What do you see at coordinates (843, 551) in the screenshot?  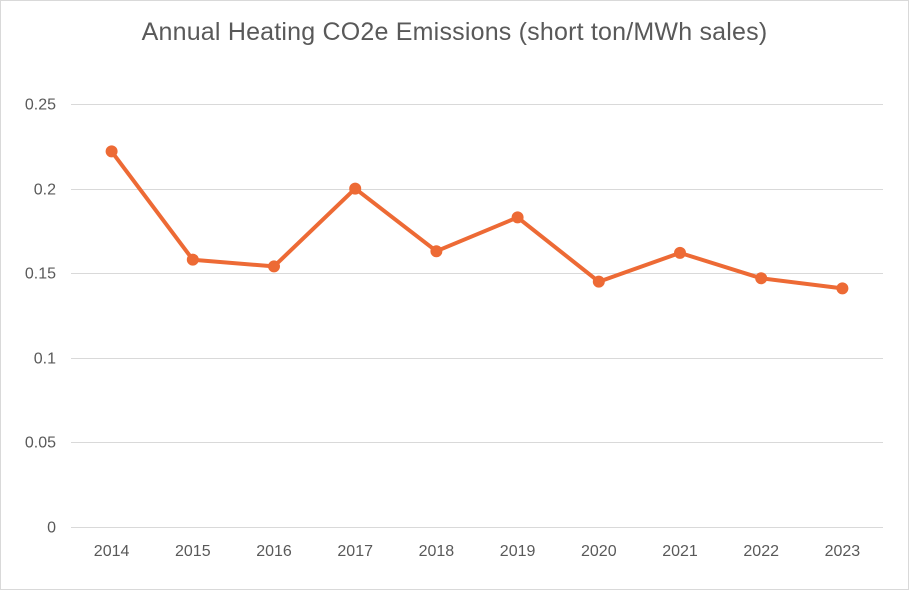 I see `x-tick-label: 2023` at bounding box center [843, 551].